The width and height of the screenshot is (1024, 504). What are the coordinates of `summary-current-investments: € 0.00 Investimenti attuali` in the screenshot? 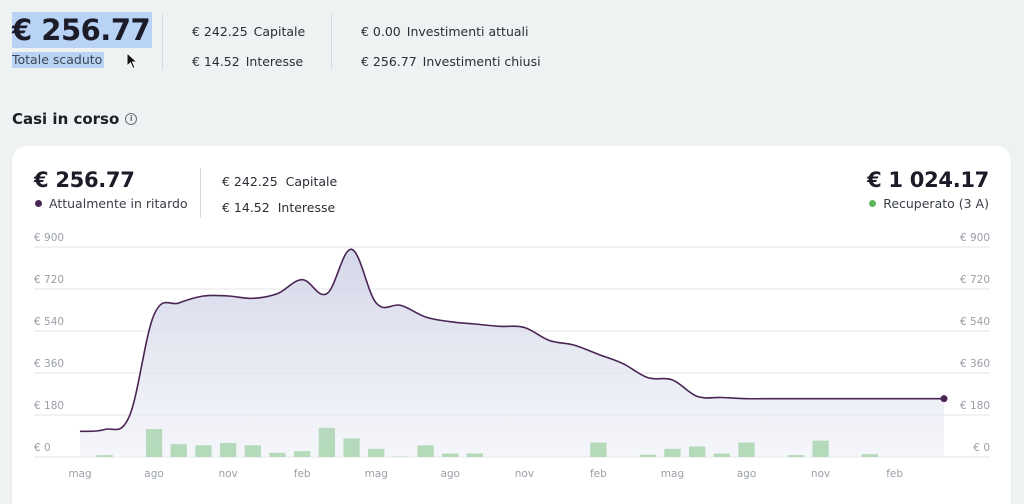 It's located at (444, 31).